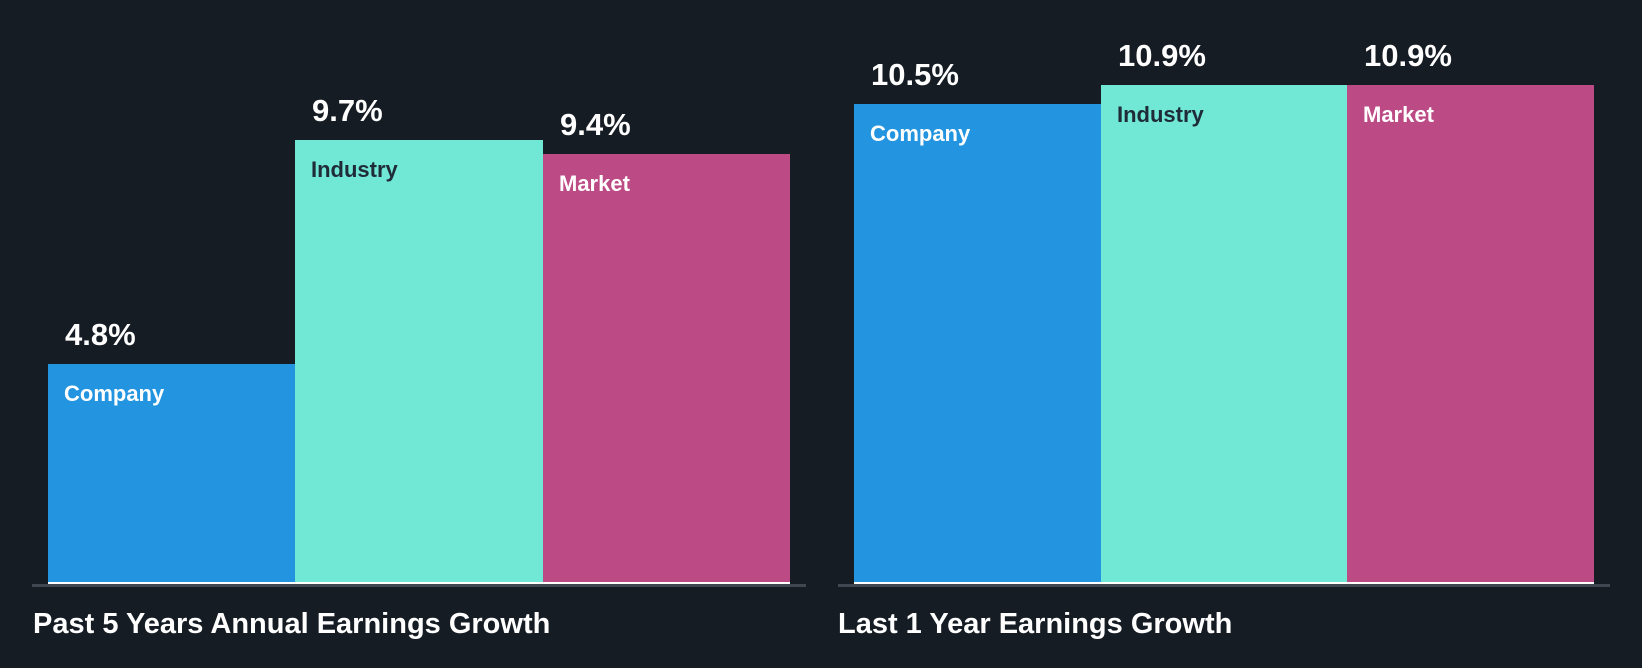 The width and height of the screenshot is (1642, 668). Describe the element at coordinates (915, 74) in the screenshot. I see `bar-value-company: 10.5%` at that location.